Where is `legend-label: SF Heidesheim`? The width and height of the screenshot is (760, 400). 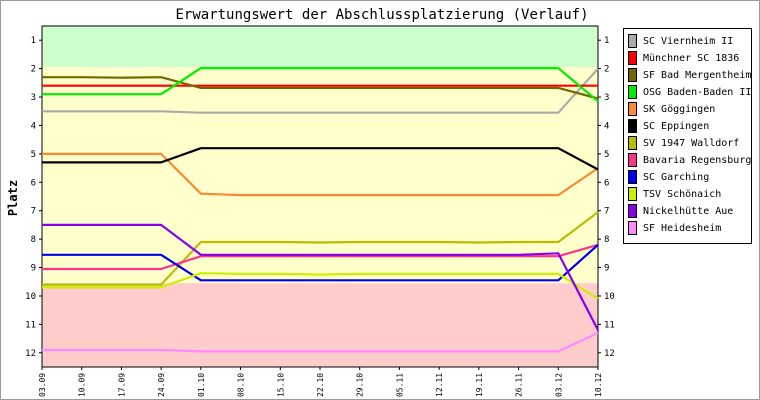 legend-label: SF Heidesheim is located at coordinates (682, 228).